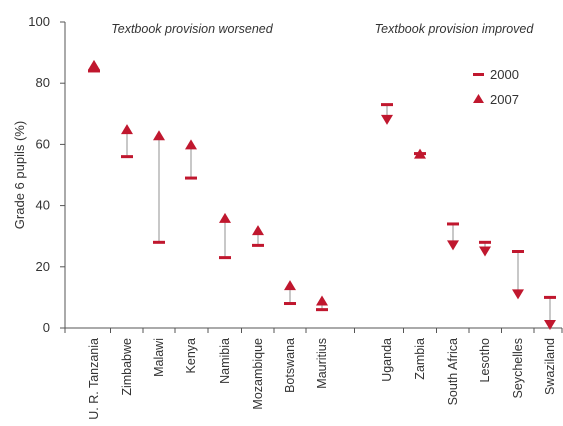  What do you see at coordinates (496, 87) in the screenshot?
I see `legend: 2000 2007` at bounding box center [496, 87].